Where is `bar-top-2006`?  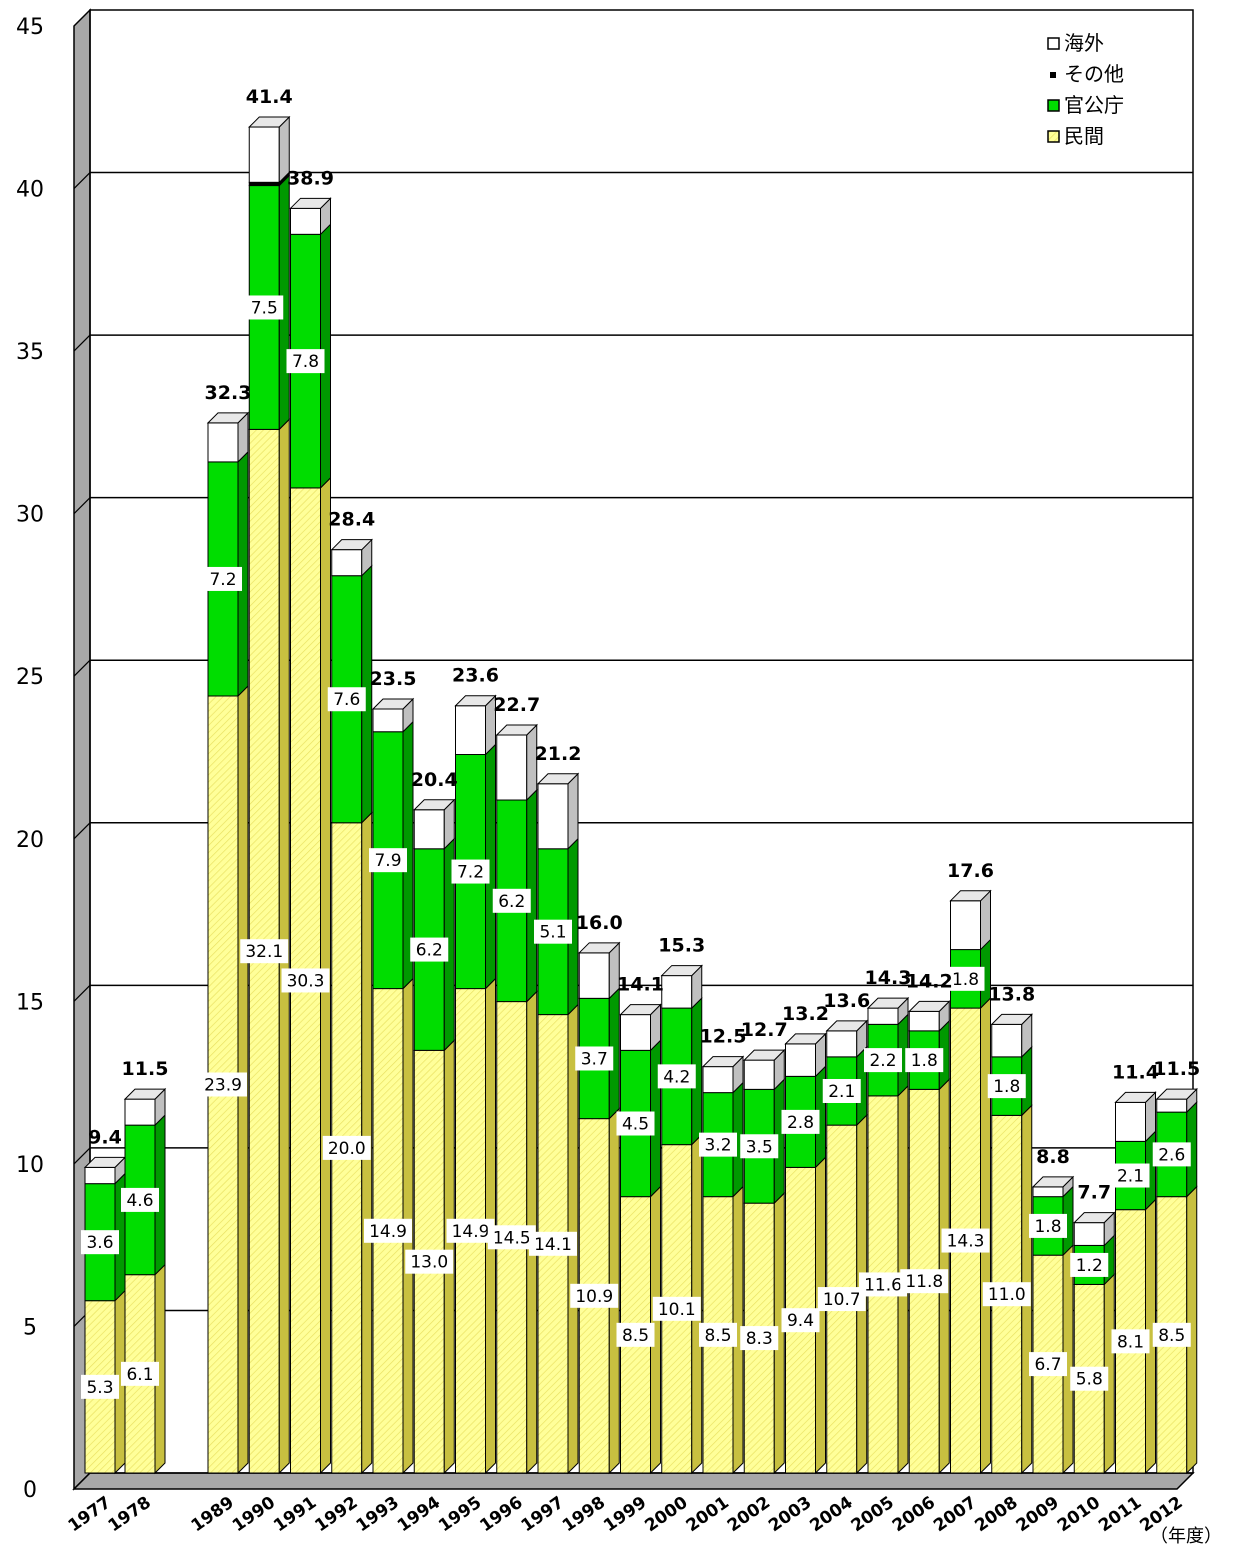 bar-top-2006 is located at coordinates (929, 1006).